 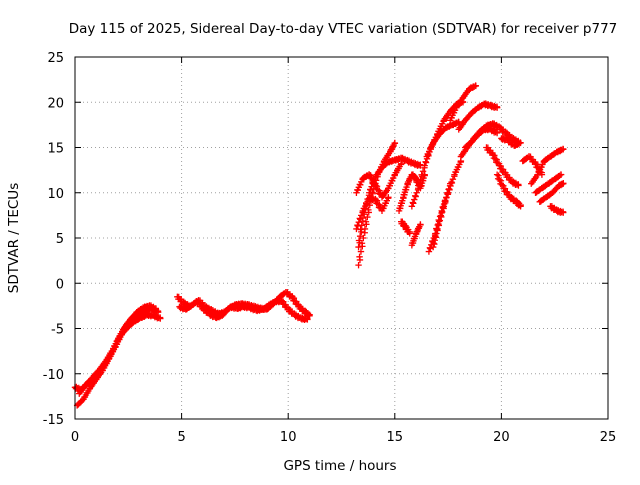 I want to click on y-tick-label: 20, so click(x=55, y=103).